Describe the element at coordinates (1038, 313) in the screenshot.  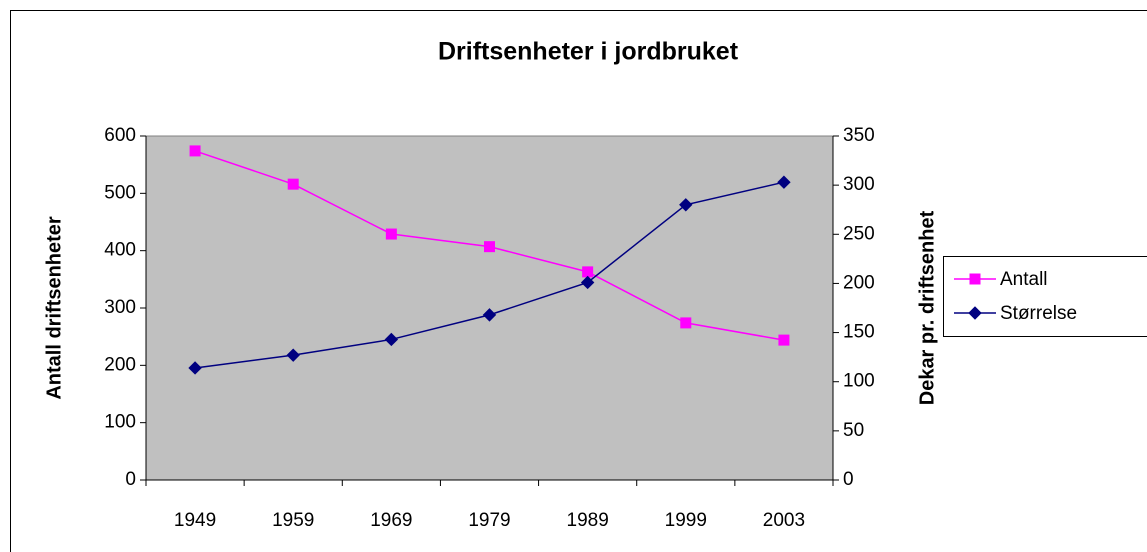
I see `legend-label: Størrelse` at that location.